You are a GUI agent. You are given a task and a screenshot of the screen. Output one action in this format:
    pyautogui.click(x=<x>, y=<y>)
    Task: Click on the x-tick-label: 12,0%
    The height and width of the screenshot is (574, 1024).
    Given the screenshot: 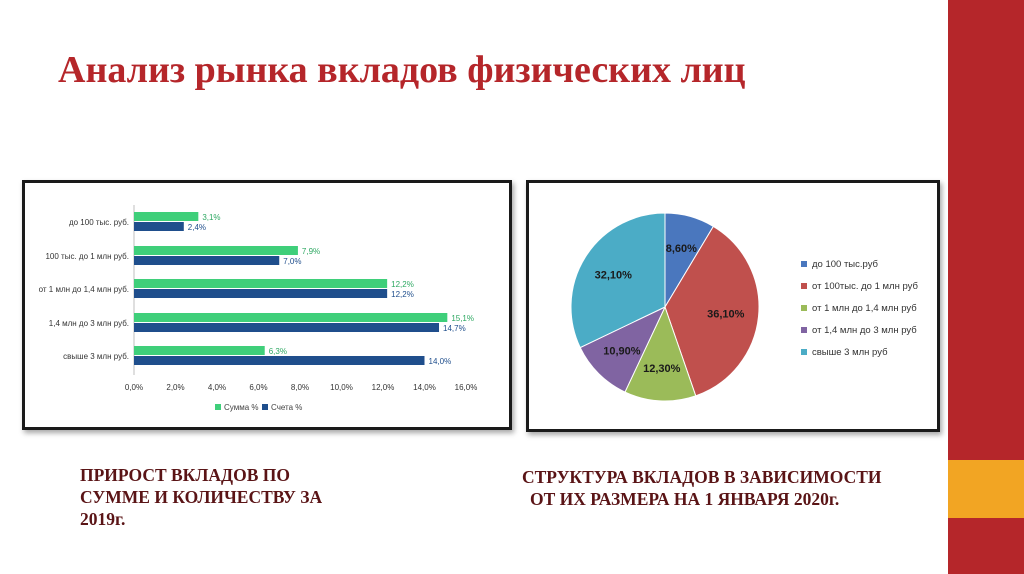 What is the action you would take?
    pyautogui.click(x=383, y=387)
    